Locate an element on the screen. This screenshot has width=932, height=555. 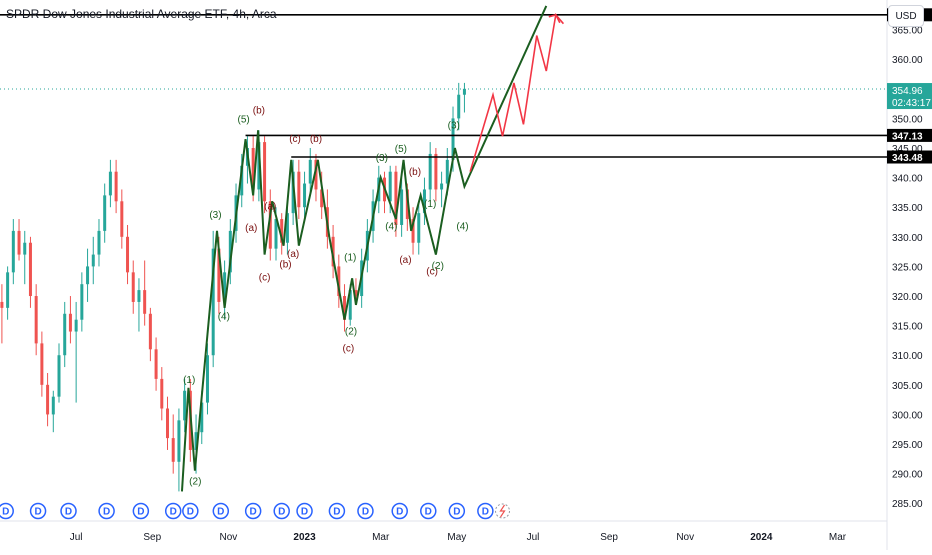
level-price-label: 343.48 is located at coordinates (907, 158).